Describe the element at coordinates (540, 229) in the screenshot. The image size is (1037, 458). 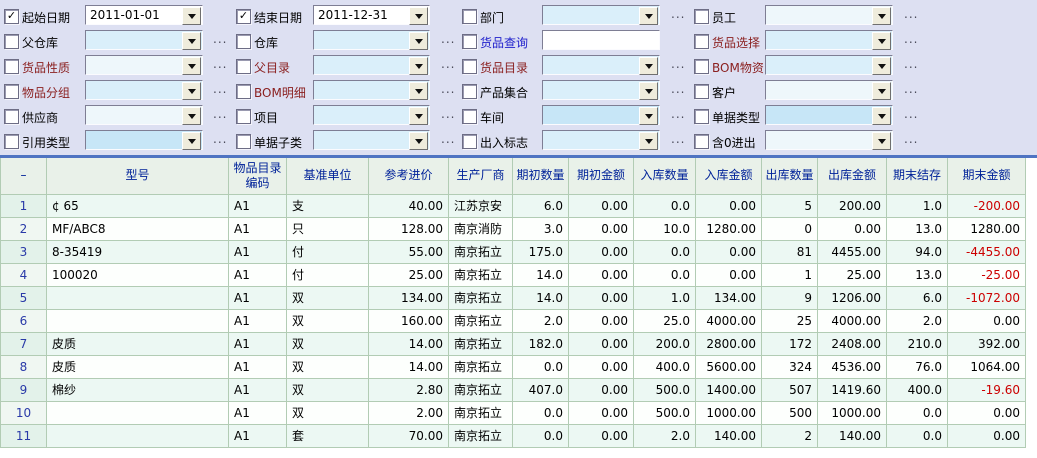
I see `cell-begin-qty: 3.0` at that location.